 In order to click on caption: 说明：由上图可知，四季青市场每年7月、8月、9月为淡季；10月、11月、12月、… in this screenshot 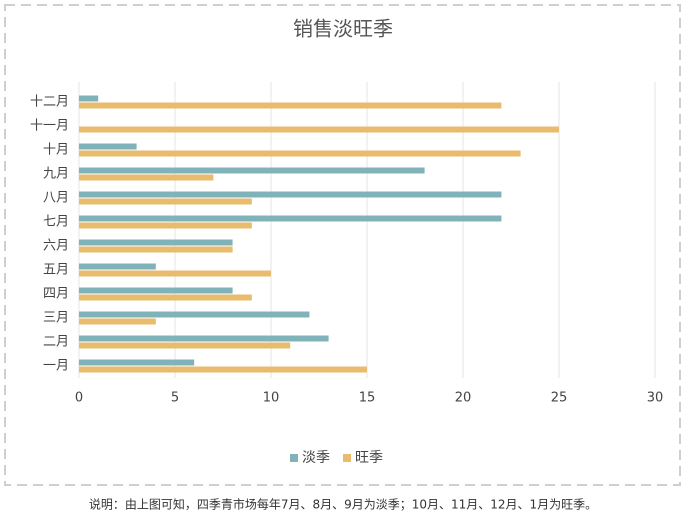, I will do `click(343, 504)`.